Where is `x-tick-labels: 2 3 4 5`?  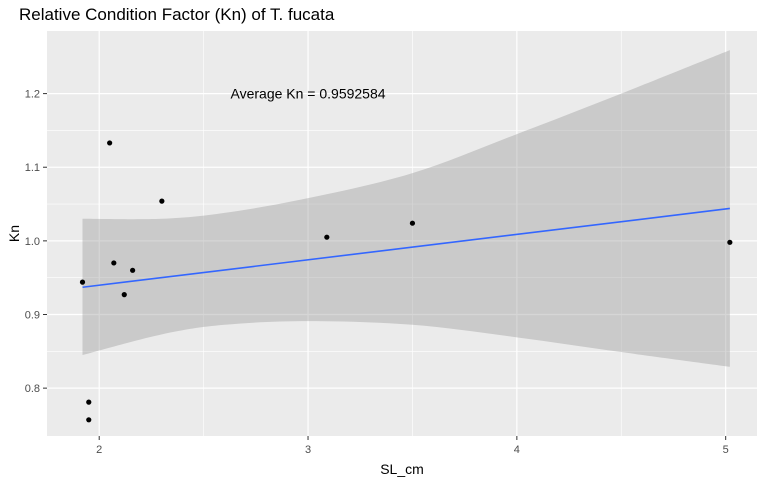
x-tick-labels: 2 3 4 5 is located at coordinates (412, 450).